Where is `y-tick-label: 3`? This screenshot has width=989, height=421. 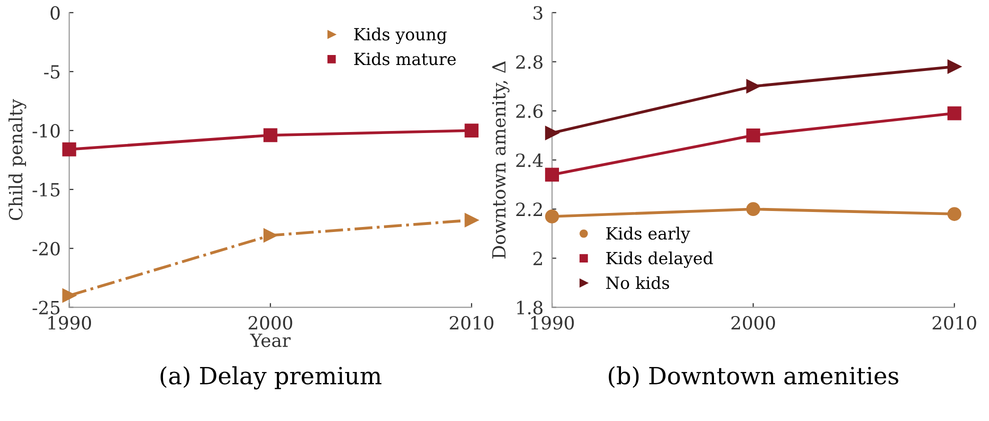 y-tick-label: 3 is located at coordinates (538, 13).